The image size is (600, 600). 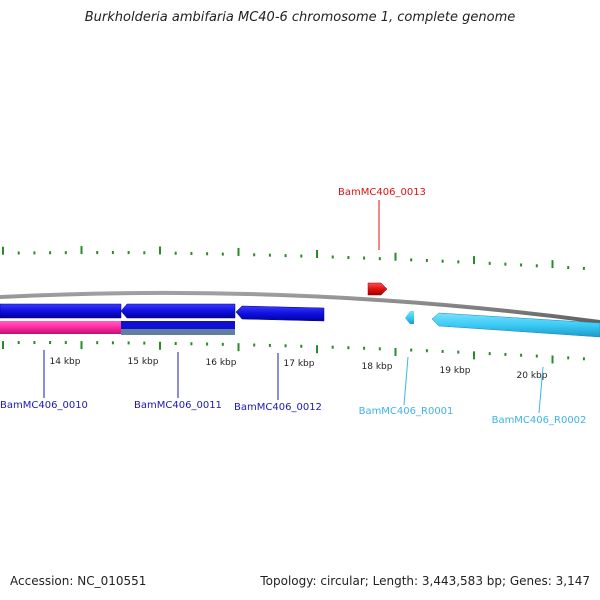 What do you see at coordinates (143, 362) in the screenshot?
I see `scale-label-15kbp: 15 kbp` at bounding box center [143, 362].